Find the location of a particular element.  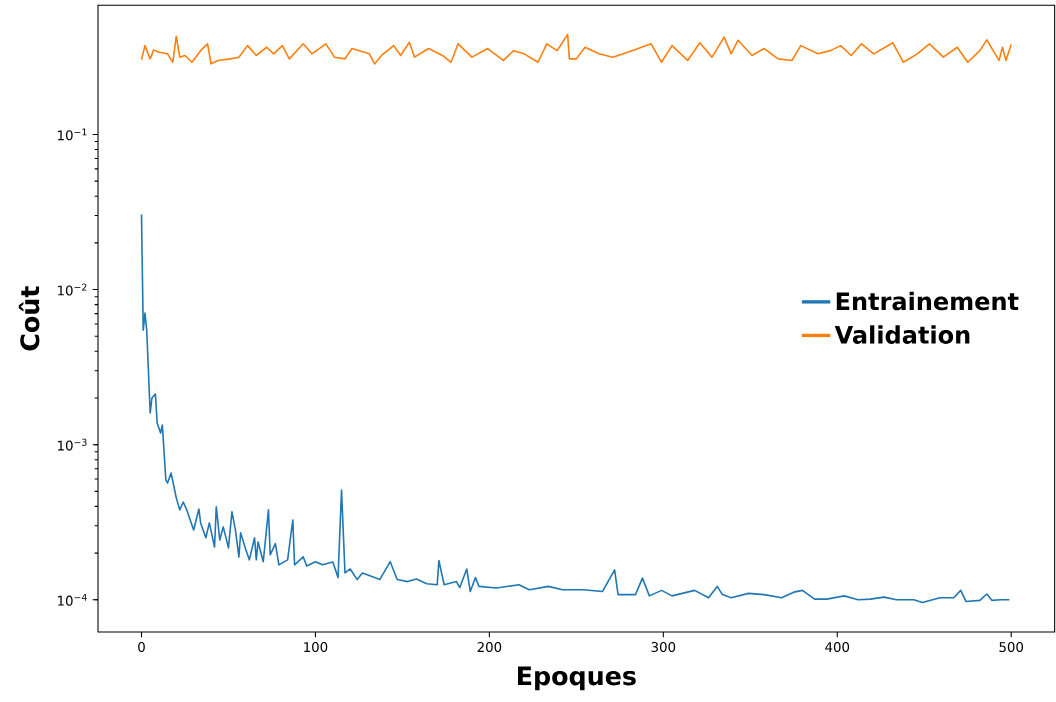

y-axis-title: Coût is located at coordinates (29, 318).